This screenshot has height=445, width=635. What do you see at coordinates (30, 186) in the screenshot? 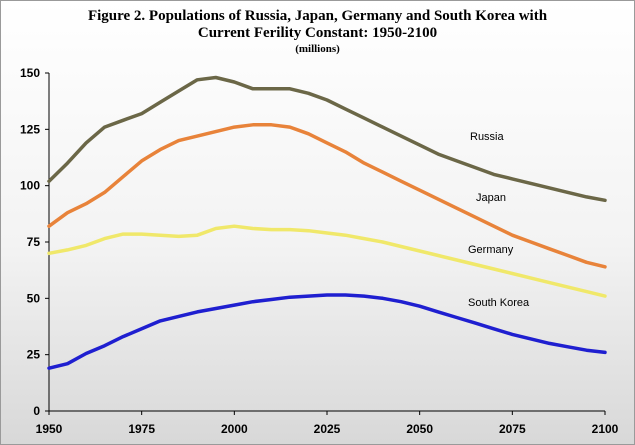
I see `y-tick-label: 100` at bounding box center [30, 186].